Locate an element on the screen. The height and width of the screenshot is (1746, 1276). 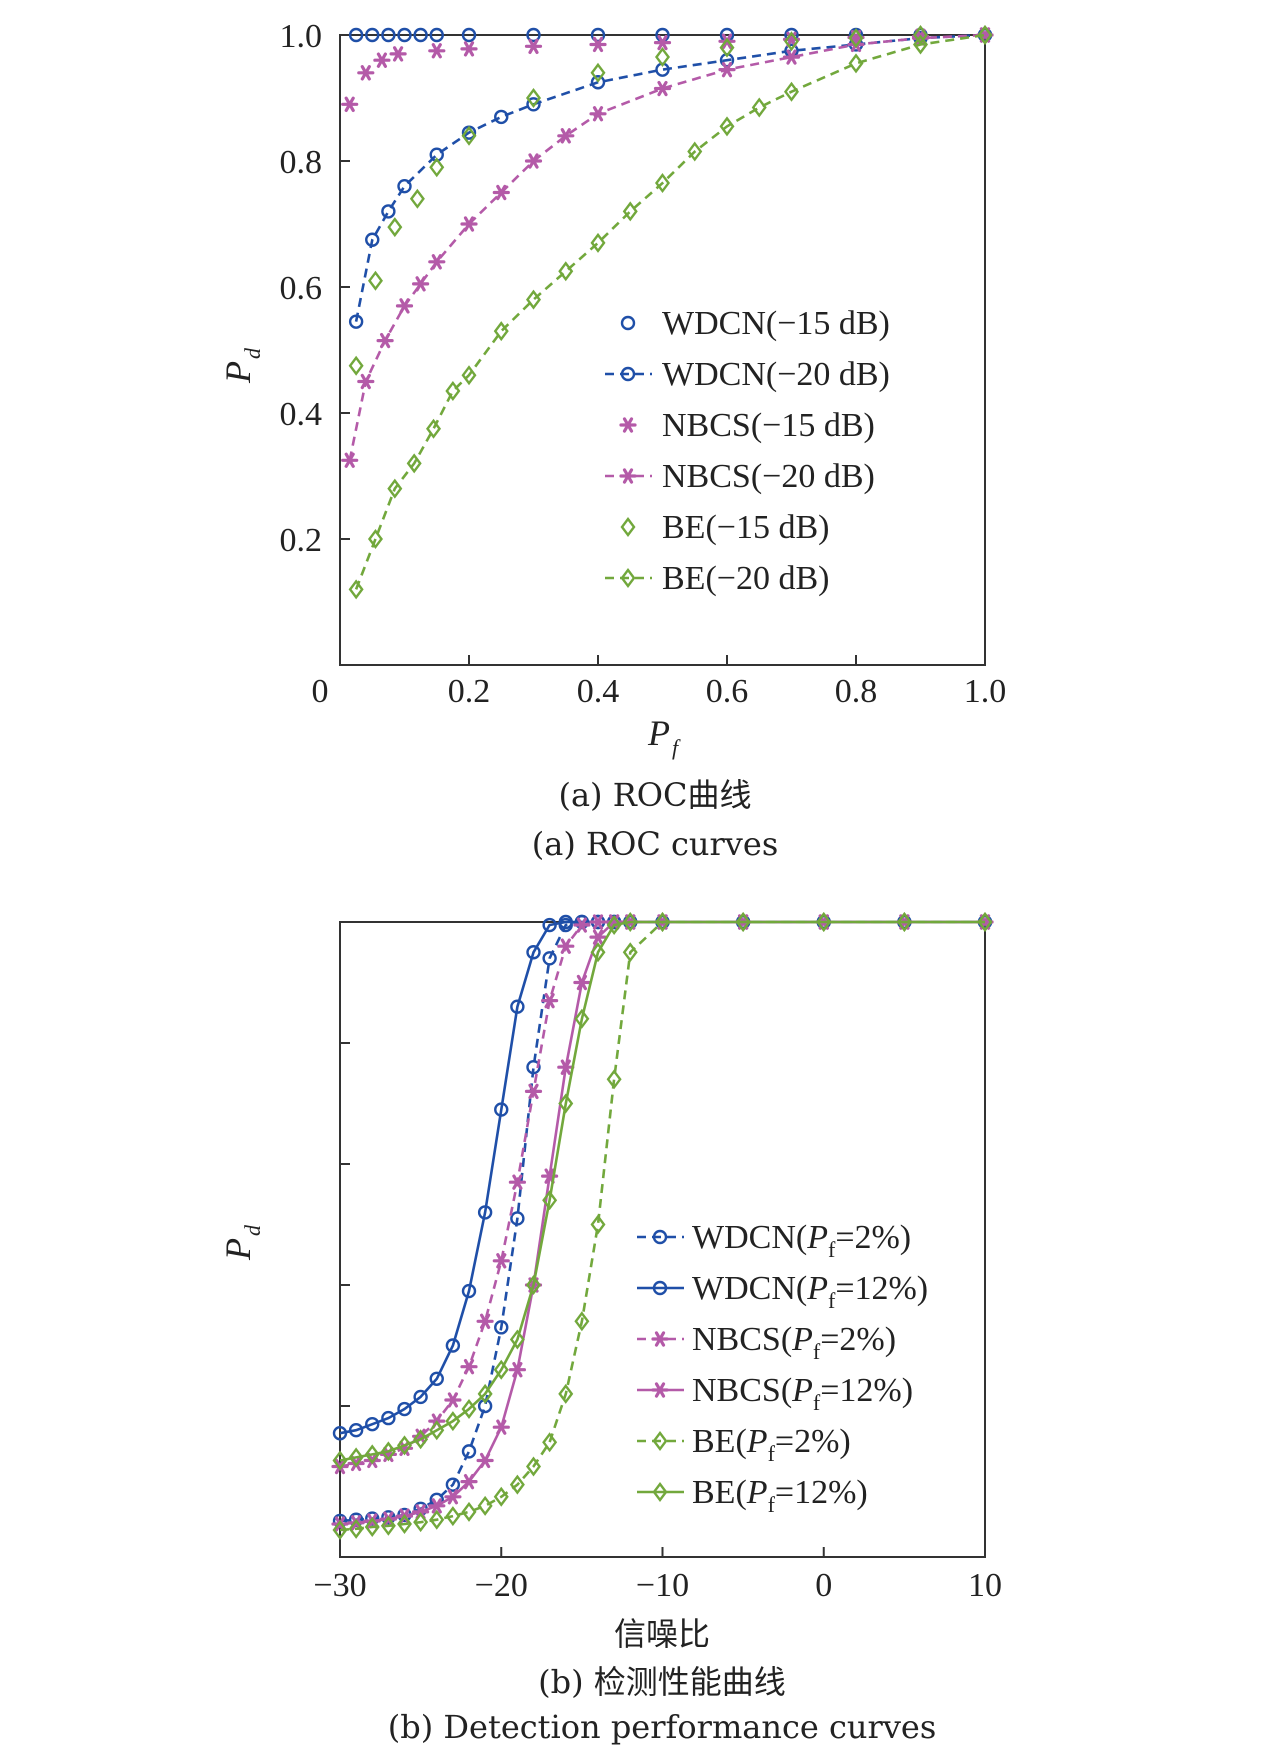
legend-item: NBCS(Pf=12%) is located at coordinates (775, 1393).